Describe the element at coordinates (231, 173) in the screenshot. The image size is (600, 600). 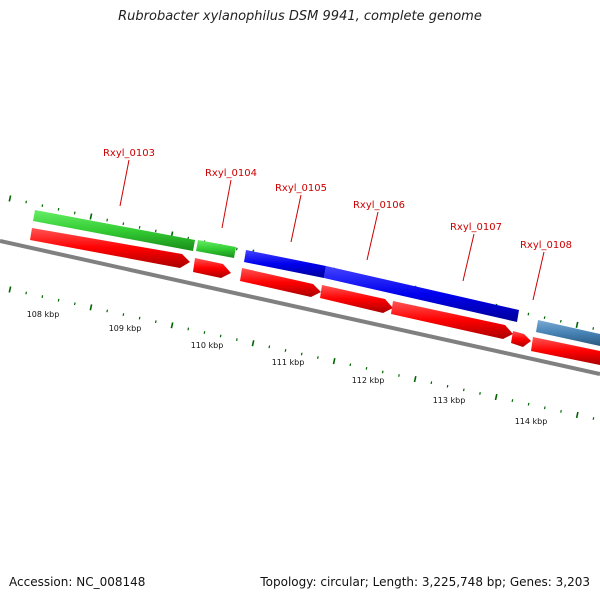
I see `gene-label-rxyl-0104: Rxyl_0104` at that location.